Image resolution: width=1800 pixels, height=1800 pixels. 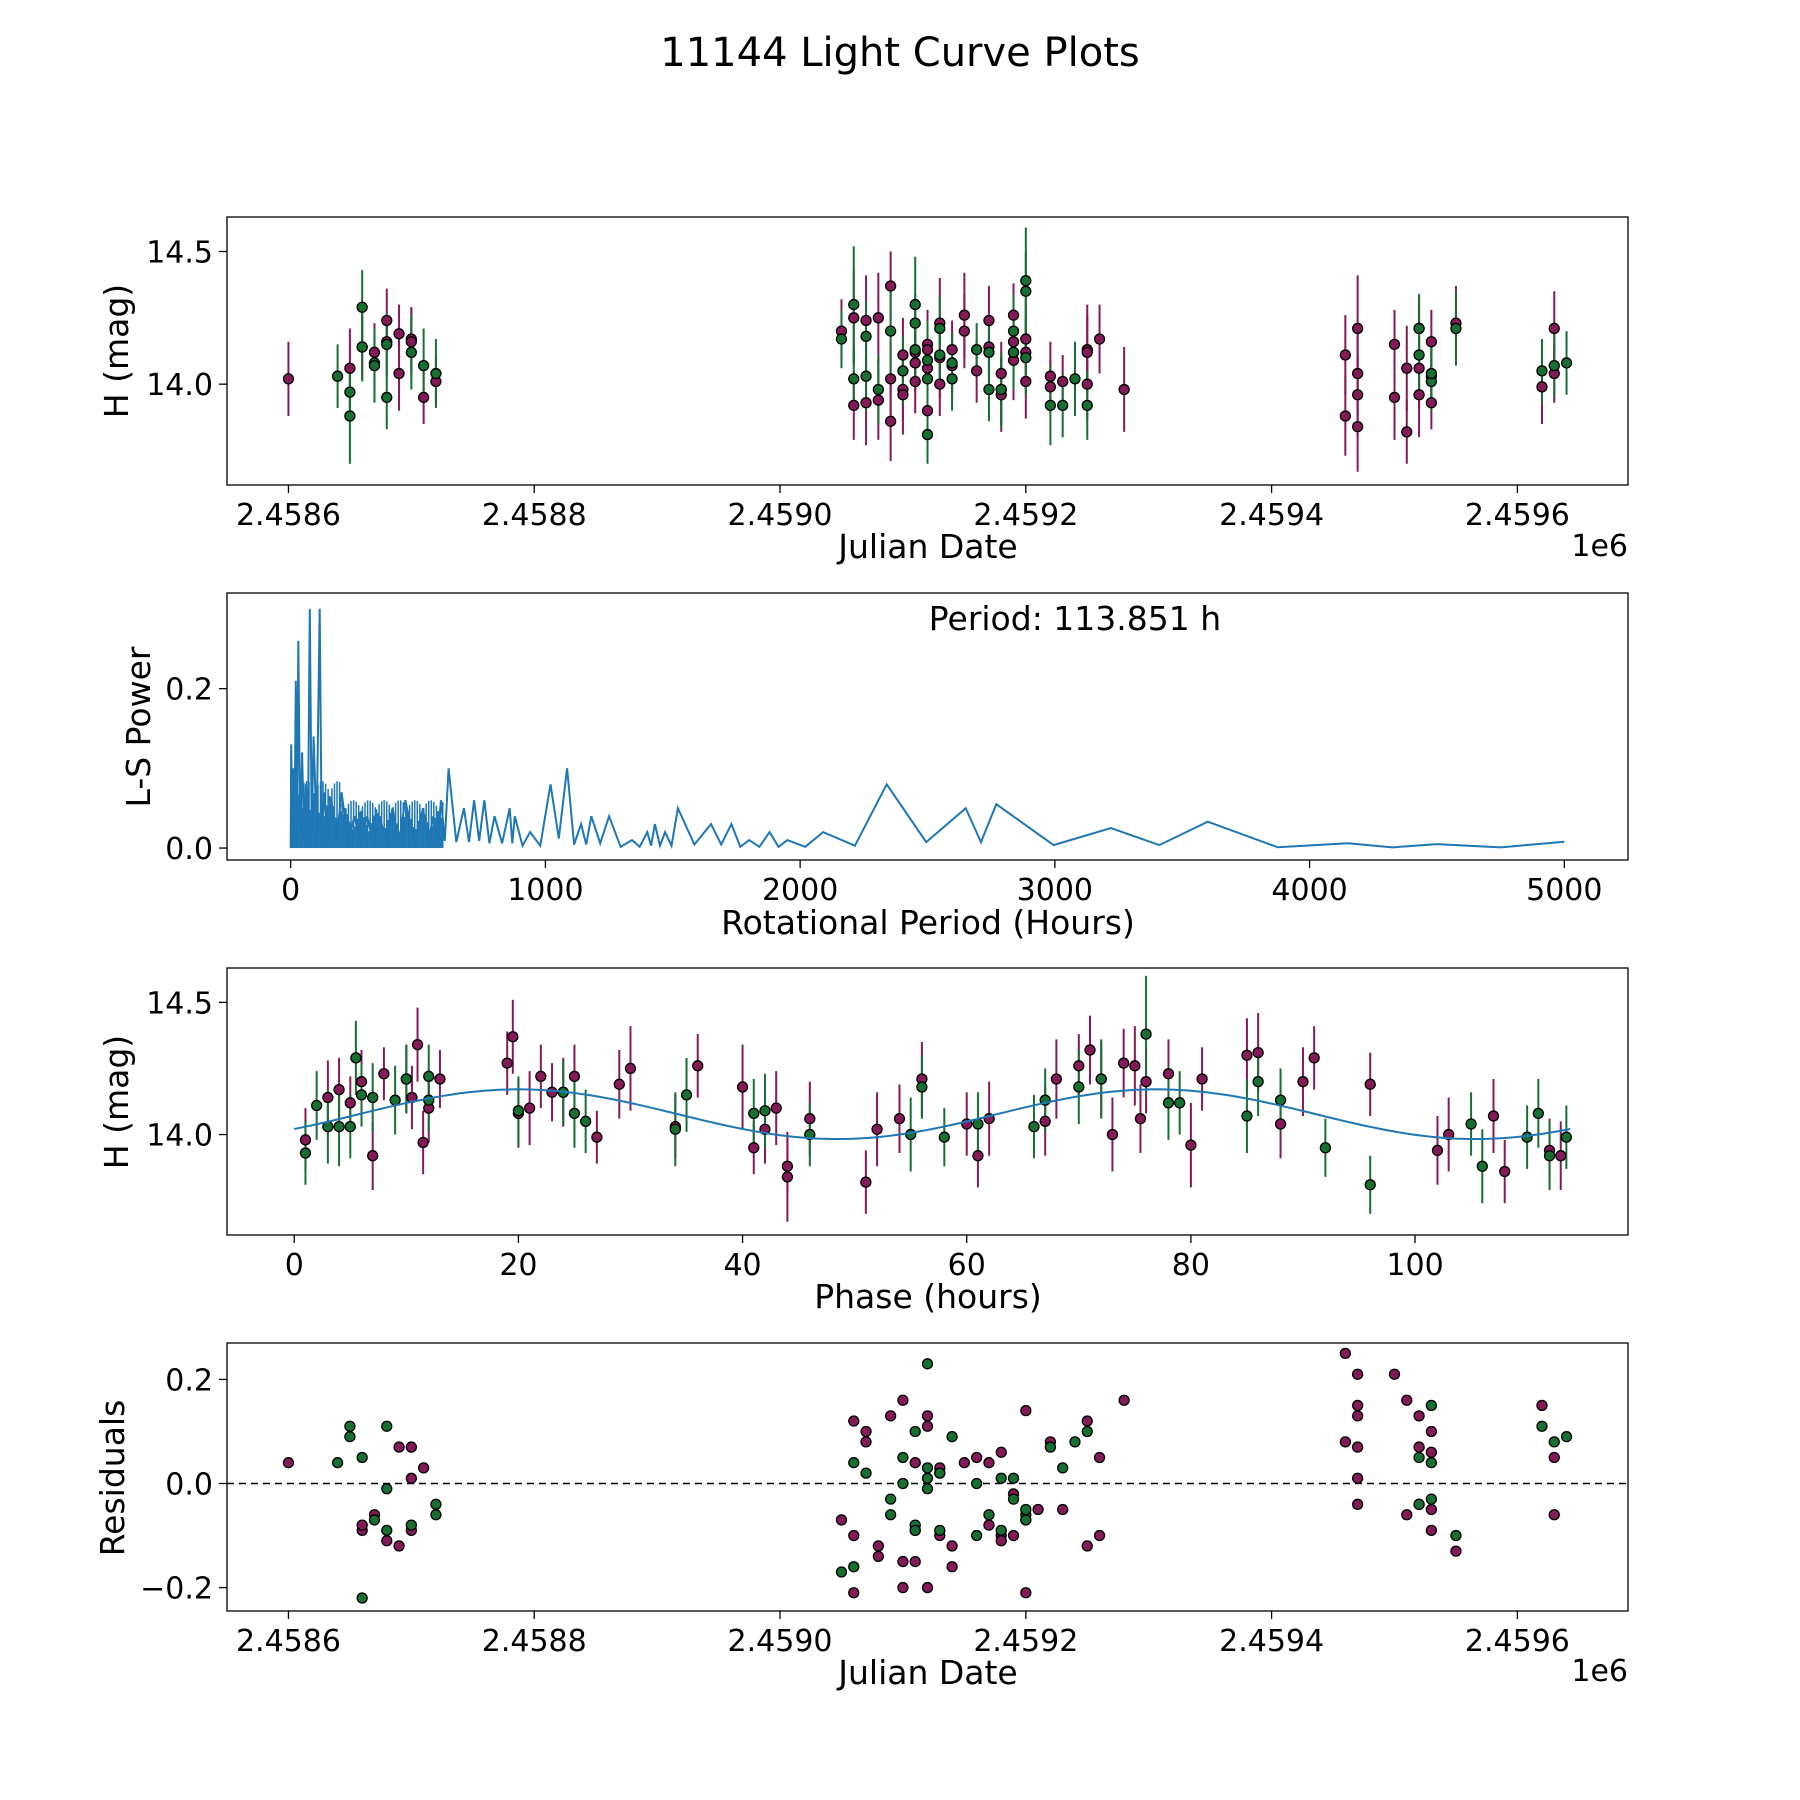 What do you see at coordinates (780, 515) in the screenshot?
I see `x-tick-label: 2.4590` at bounding box center [780, 515].